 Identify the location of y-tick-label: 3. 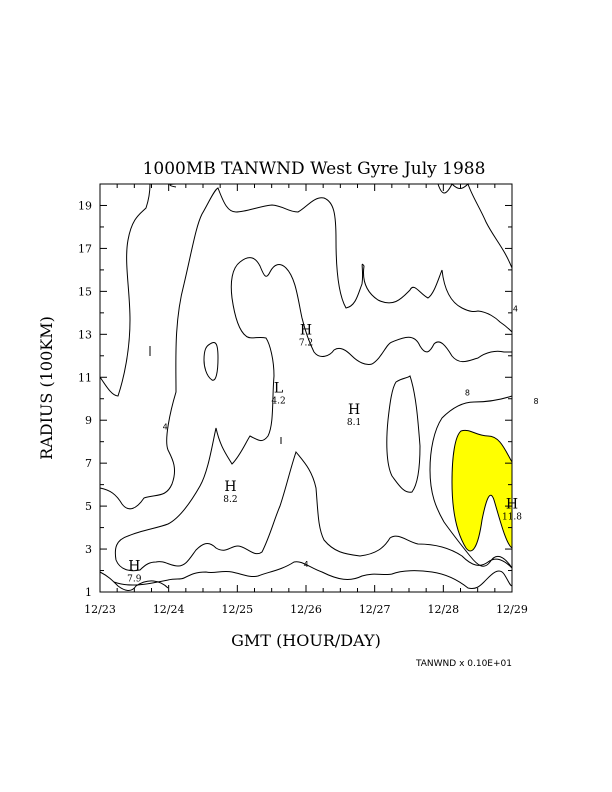
(88, 549).